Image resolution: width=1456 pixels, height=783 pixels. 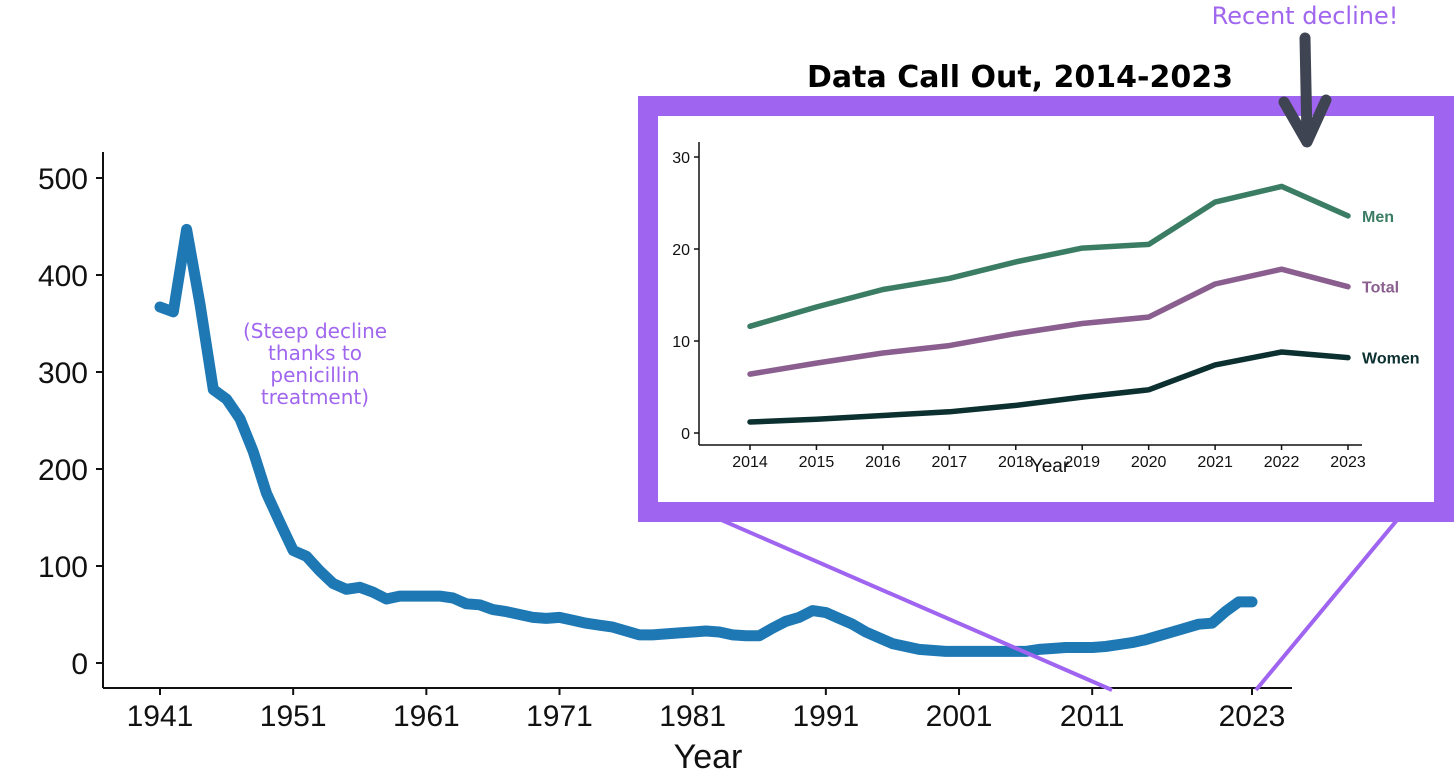 I want to click on inset-series-label-men: Men, so click(x=1378, y=217).